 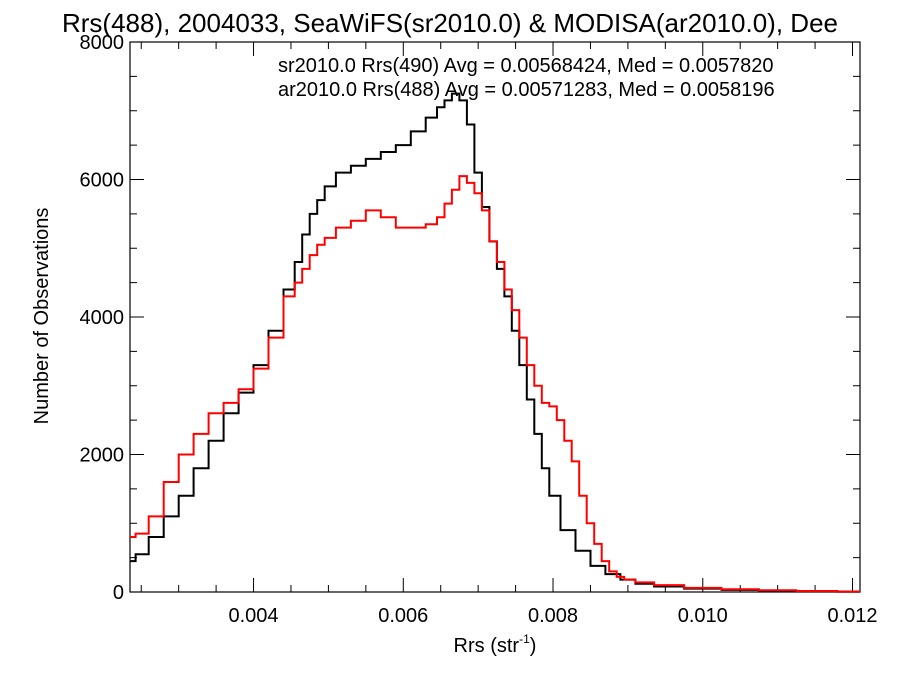 I want to click on y-tick-label: 4000, so click(x=102, y=318).